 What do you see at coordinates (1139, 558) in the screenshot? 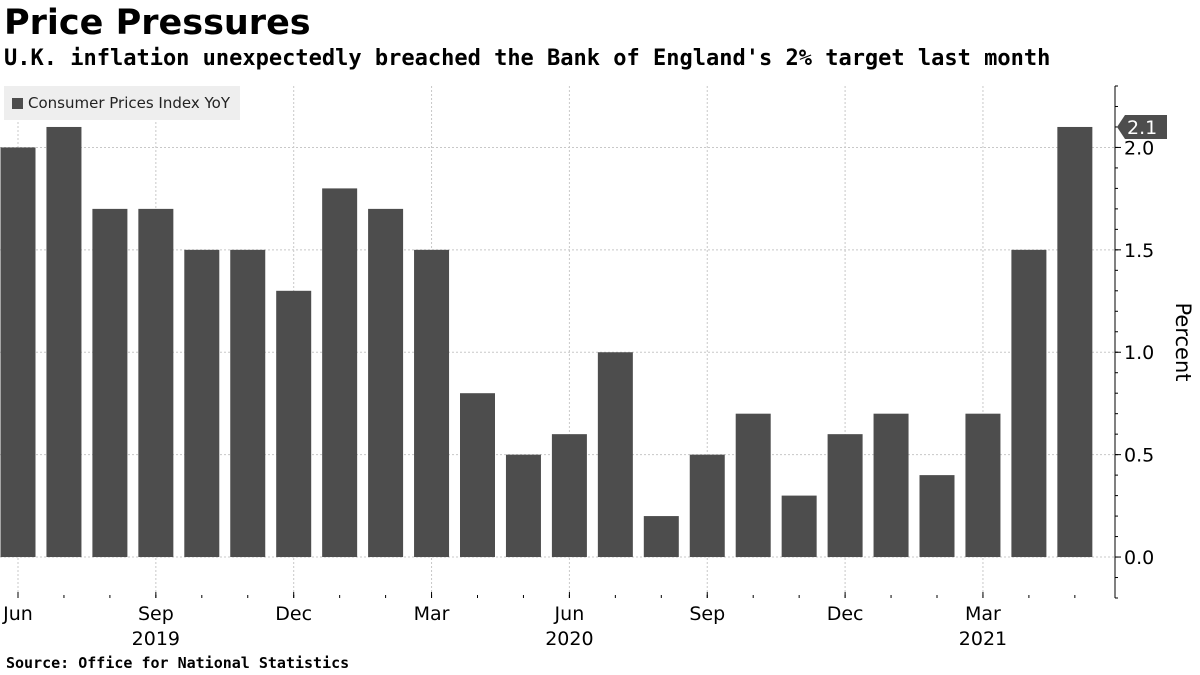
I see `y-tick-label: 0.0` at bounding box center [1139, 558].